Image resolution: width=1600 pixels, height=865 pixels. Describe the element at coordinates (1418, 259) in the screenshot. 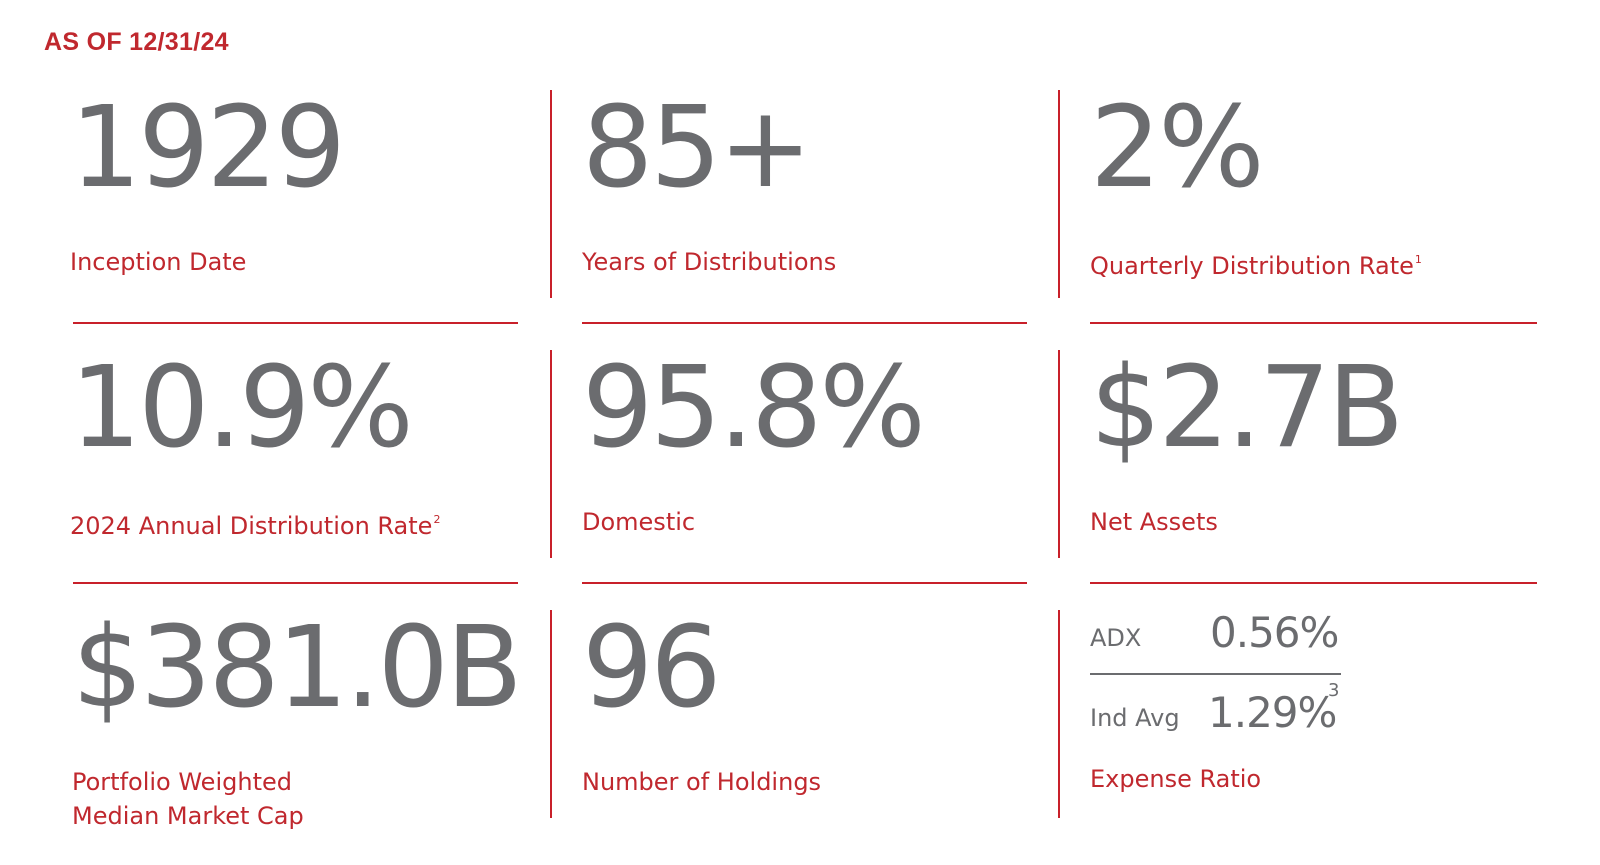

I see `footnote-marker: 1` at that location.